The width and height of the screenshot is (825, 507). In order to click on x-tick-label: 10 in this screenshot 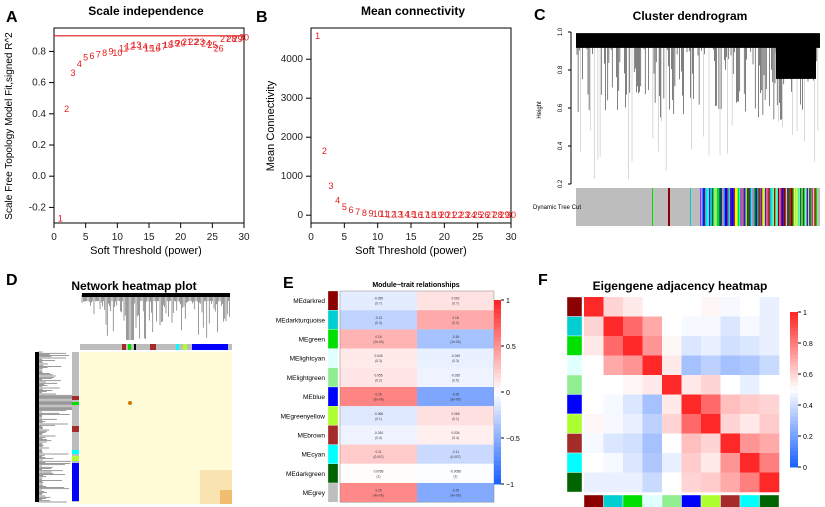, I will do `click(378, 237)`.